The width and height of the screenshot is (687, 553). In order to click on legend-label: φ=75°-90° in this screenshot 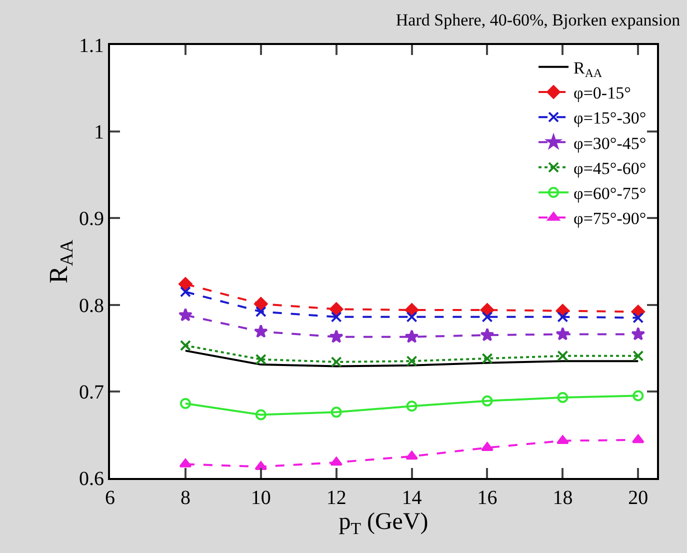, I will do `click(610, 218)`.